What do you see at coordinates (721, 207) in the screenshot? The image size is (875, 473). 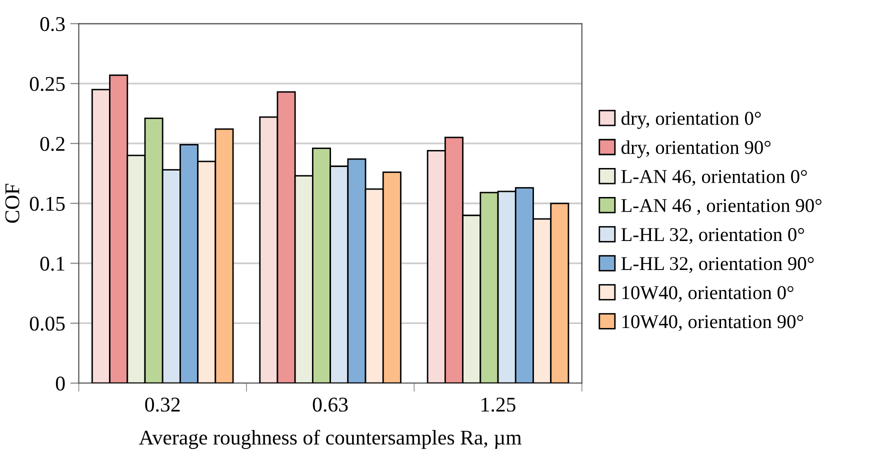 I see `legend-label: L-AN 46 , orientation 90°` at bounding box center [721, 207].